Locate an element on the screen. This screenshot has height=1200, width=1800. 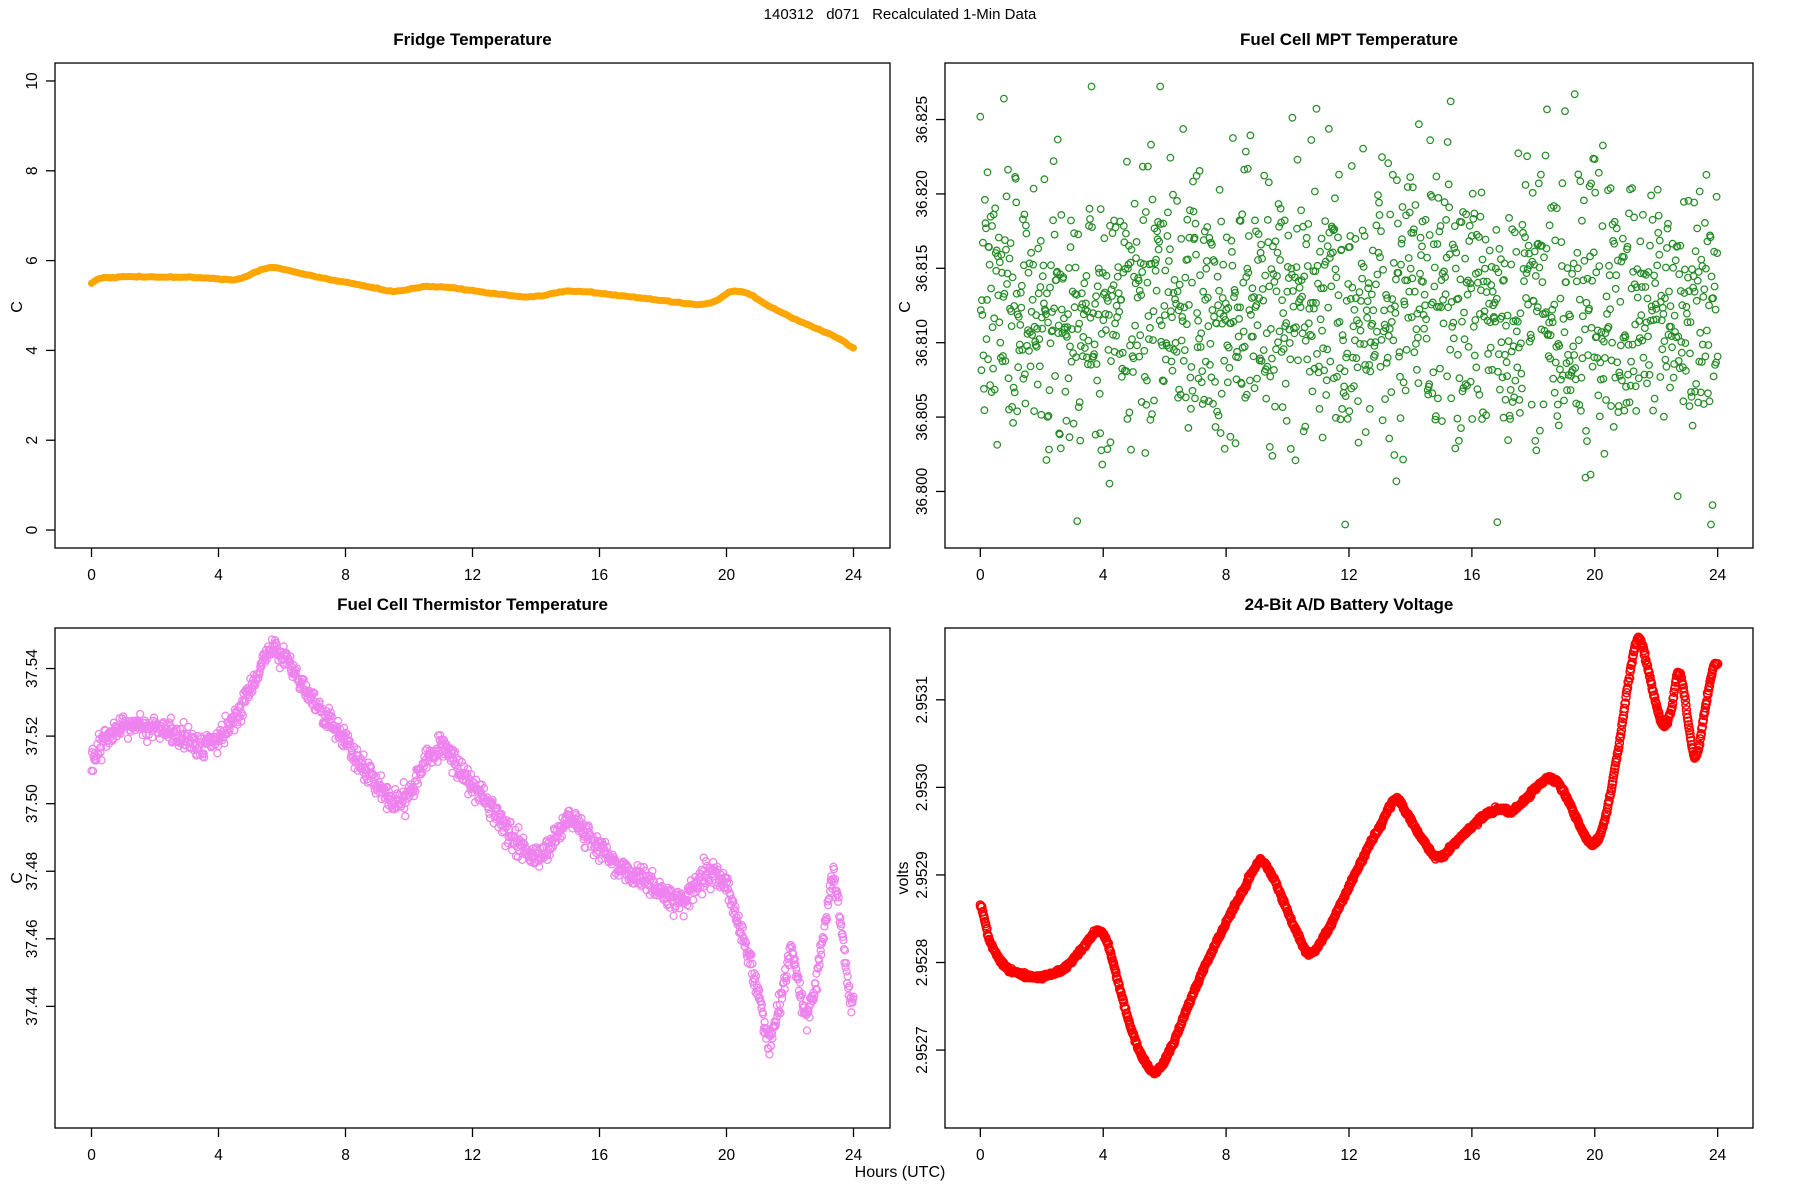
fridge-y-tick-label: 6 is located at coordinates (32, 260).